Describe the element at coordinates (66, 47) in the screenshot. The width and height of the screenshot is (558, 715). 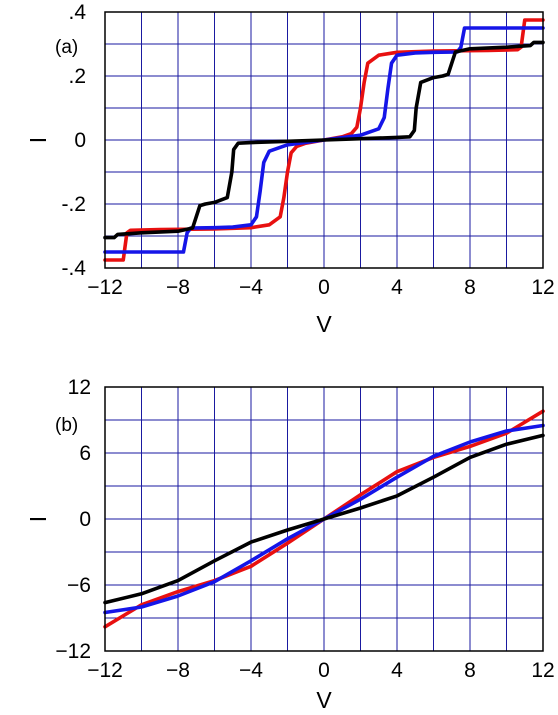
I see `panel-label: (a)` at that location.